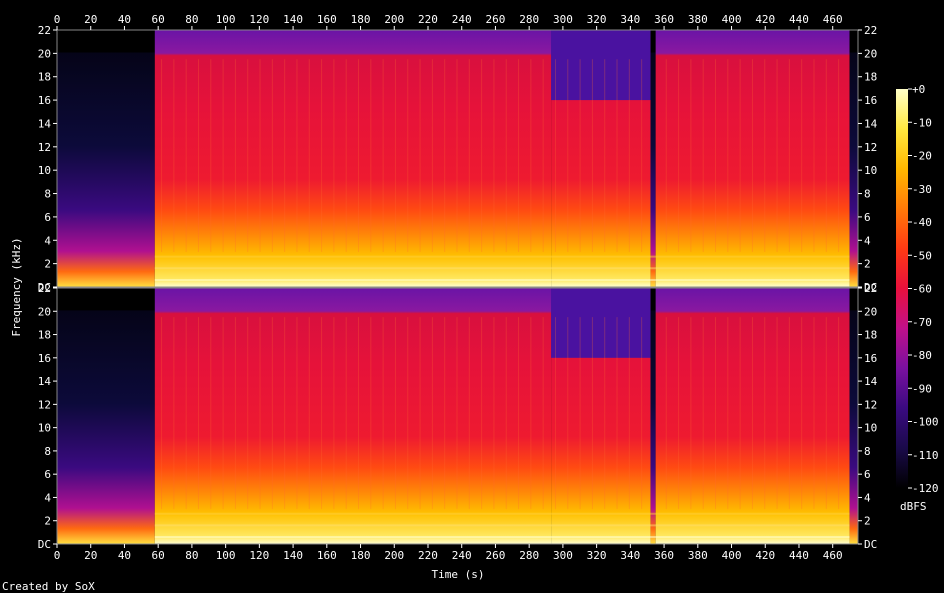  Describe the element at coordinates (922, 122) in the screenshot. I see `colorbar-tick-label: -10` at that location.